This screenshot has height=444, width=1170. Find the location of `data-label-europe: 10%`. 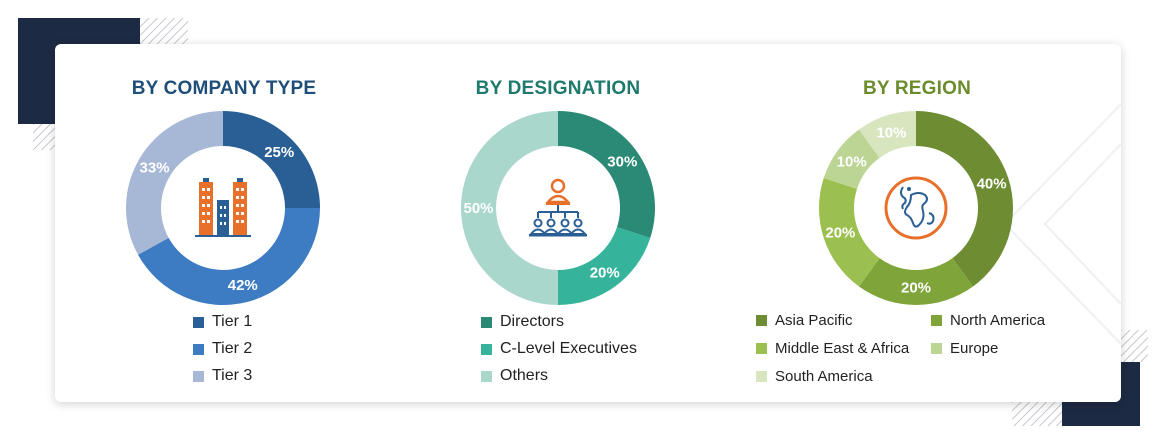

data-label-europe: 10% is located at coordinates (852, 161).